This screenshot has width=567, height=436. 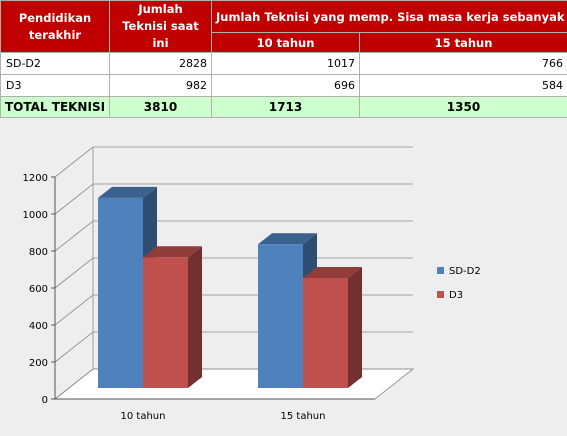 I want to click on header-education: Pendidikan terakhir, so click(x=55, y=26).